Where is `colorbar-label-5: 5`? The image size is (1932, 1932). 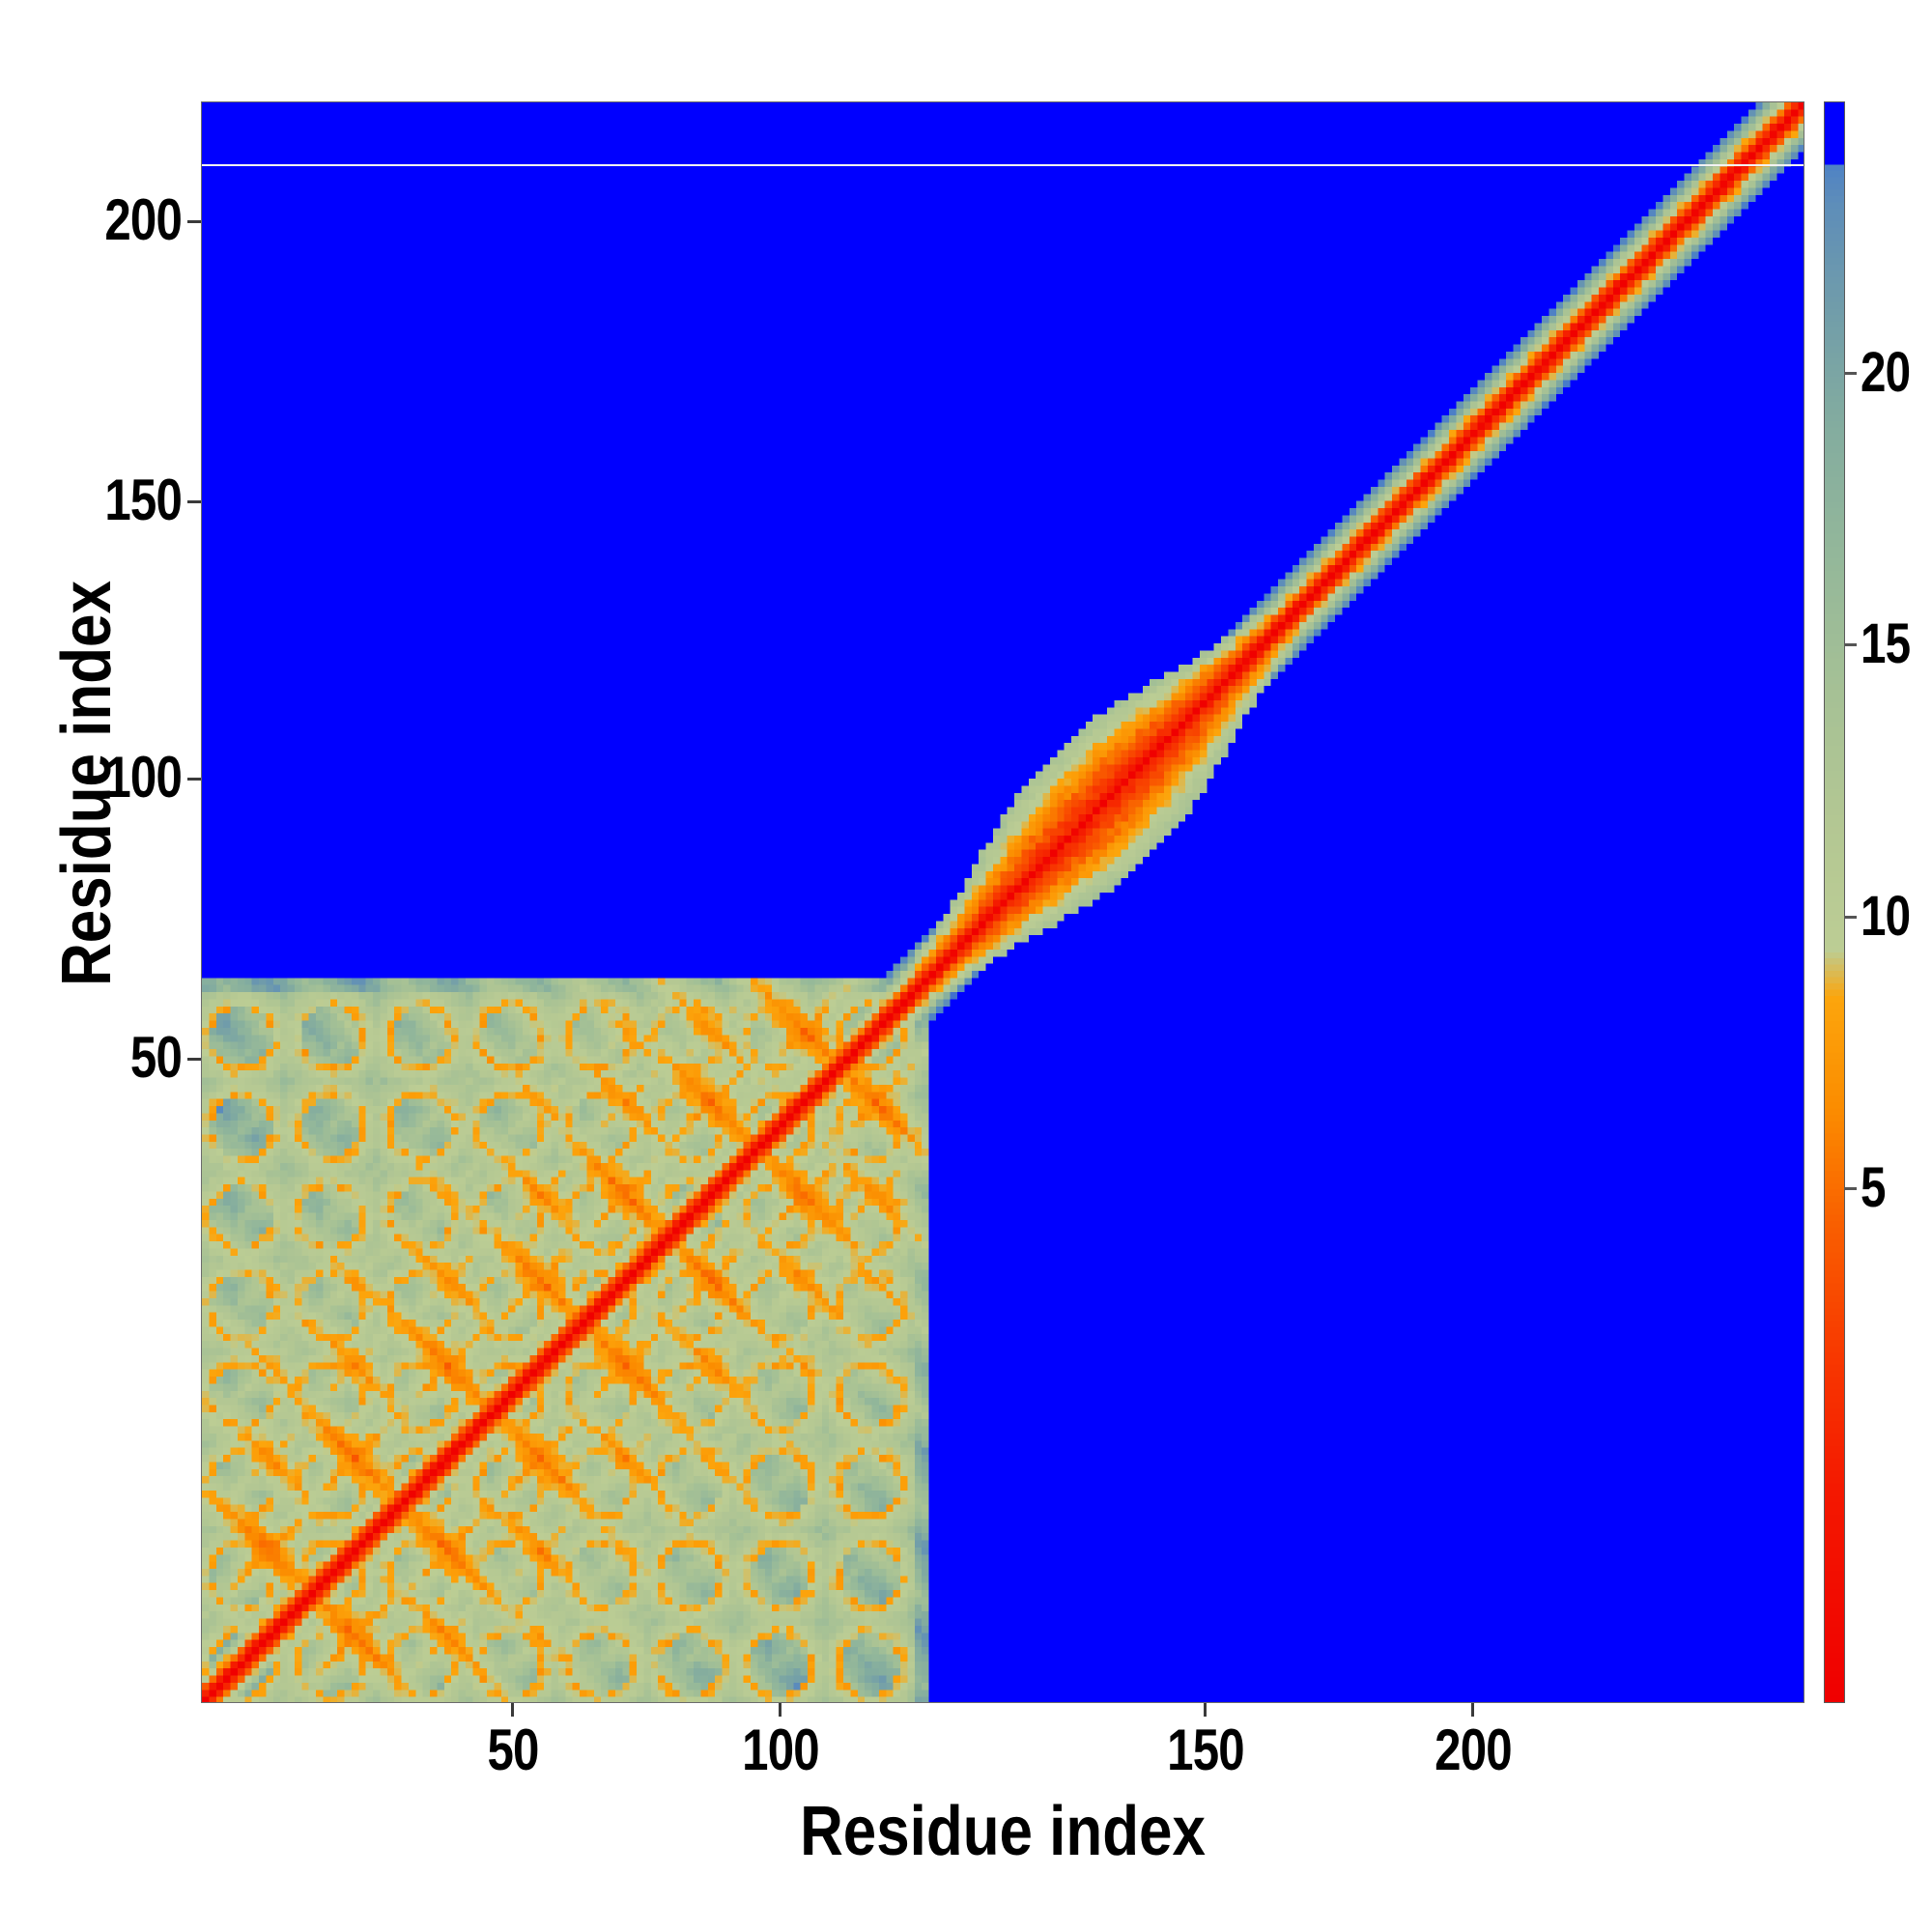 colorbar-label-5: 5 is located at coordinates (1873, 1187).